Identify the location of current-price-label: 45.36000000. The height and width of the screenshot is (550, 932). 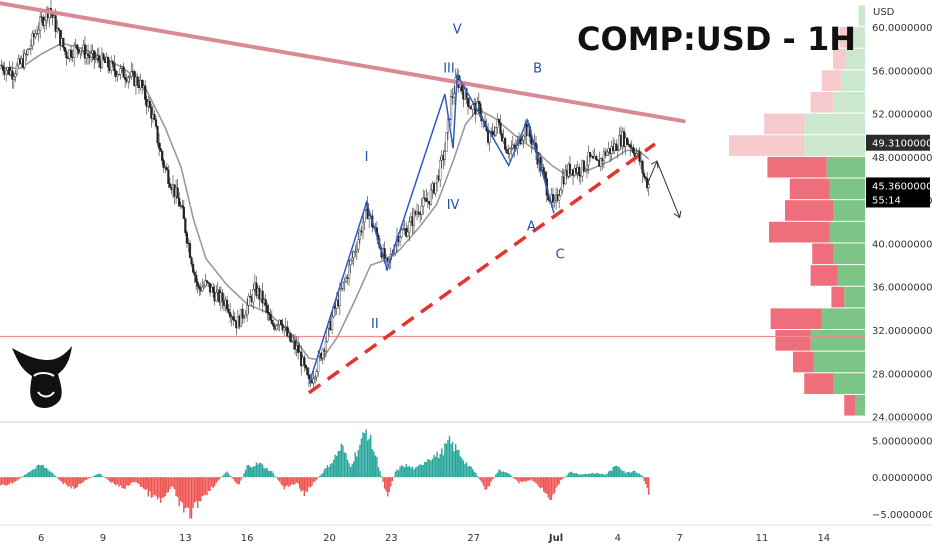
(902, 186).